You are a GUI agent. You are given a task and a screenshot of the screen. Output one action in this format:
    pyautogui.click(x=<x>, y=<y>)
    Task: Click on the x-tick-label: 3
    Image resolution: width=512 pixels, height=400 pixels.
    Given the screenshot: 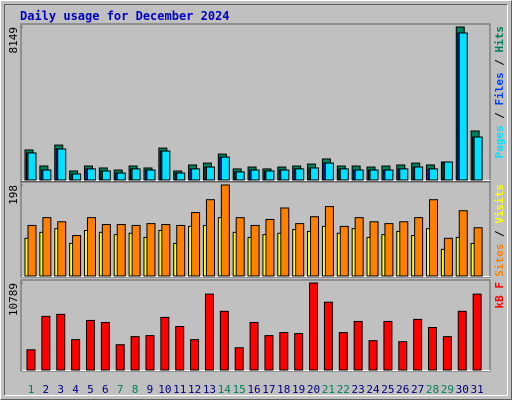 What is the action you would take?
    pyautogui.click(x=60, y=389)
    